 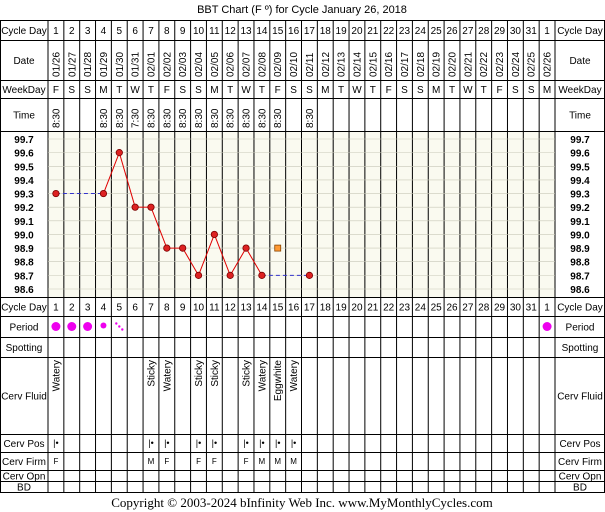 What do you see at coordinates (500, 64) in the screenshot?
I see `date-label: 02/23` at bounding box center [500, 64].